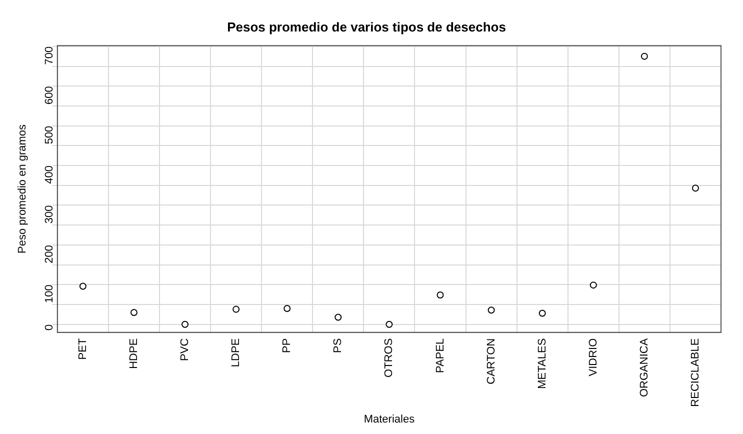  What do you see at coordinates (49, 175) in the screenshot?
I see `y-tick-label: 400` at bounding box center [49, 175].